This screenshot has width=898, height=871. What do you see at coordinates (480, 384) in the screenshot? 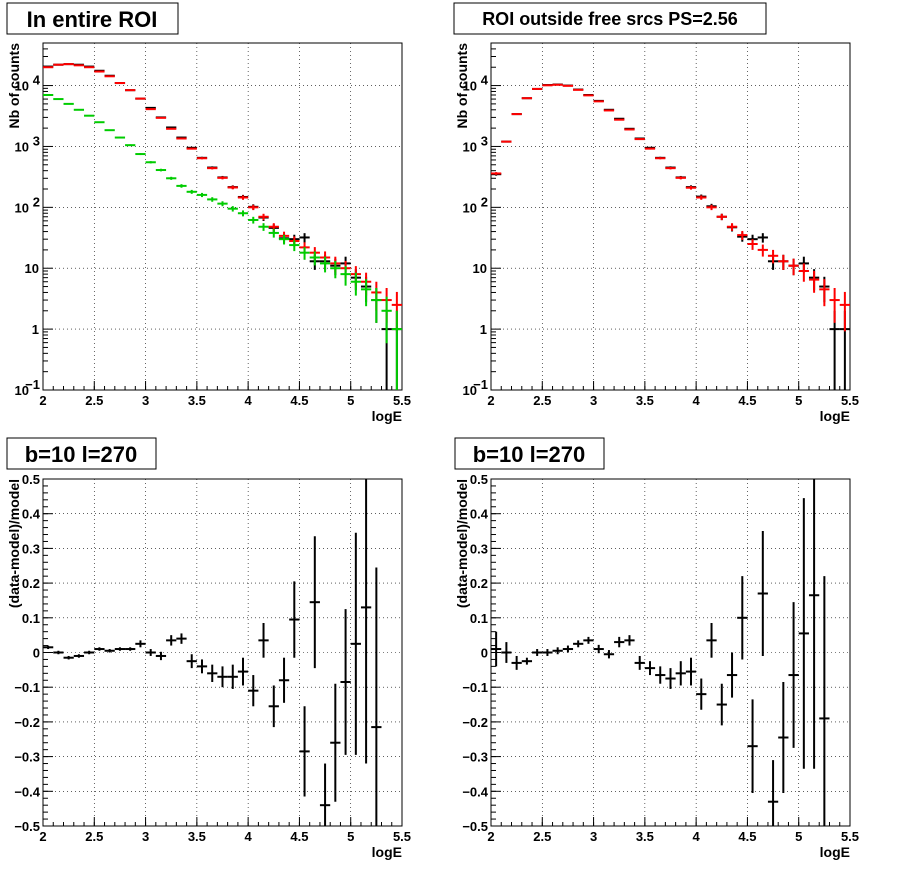
I see `y-tick-exponent: −1` at bounding box center [480, 384].